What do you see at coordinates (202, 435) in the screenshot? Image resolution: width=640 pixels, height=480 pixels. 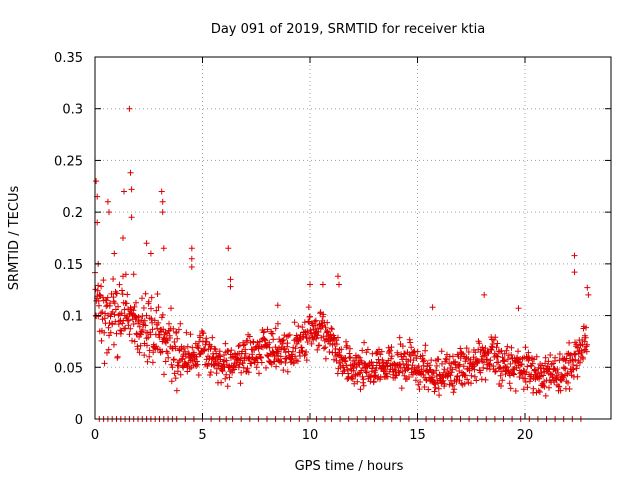 I see `x-tick-label: 5` at bounding box center [202, 435].